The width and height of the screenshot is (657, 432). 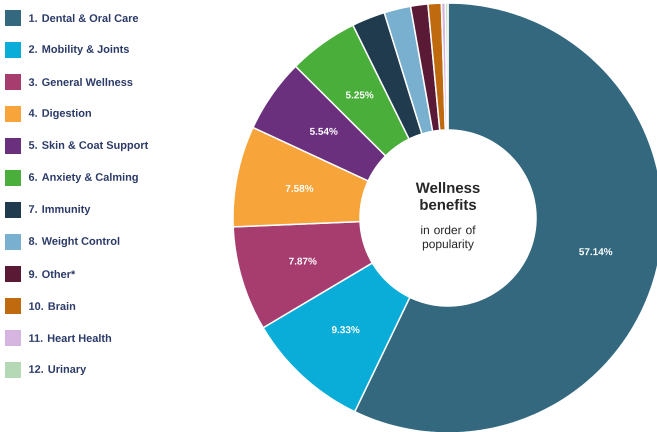 I want to click on data-label: 7.87%, so click(x=303, y=261).